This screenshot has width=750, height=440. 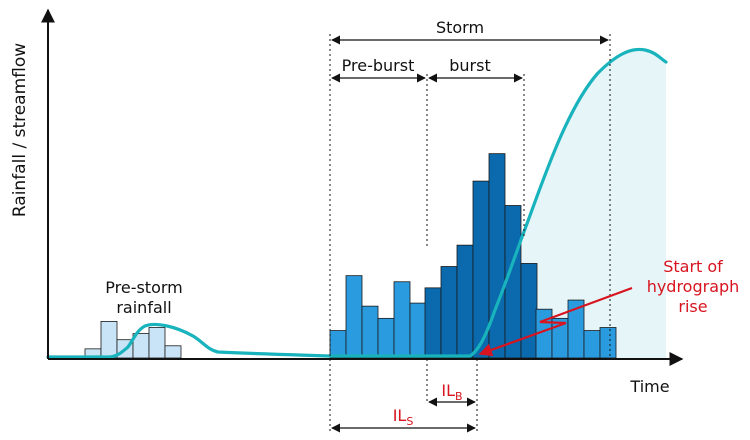 What do you see at coordinates (400, 415) in the screenshot?
I see `ils-label-main: IL` at bounding box center [400, 415].